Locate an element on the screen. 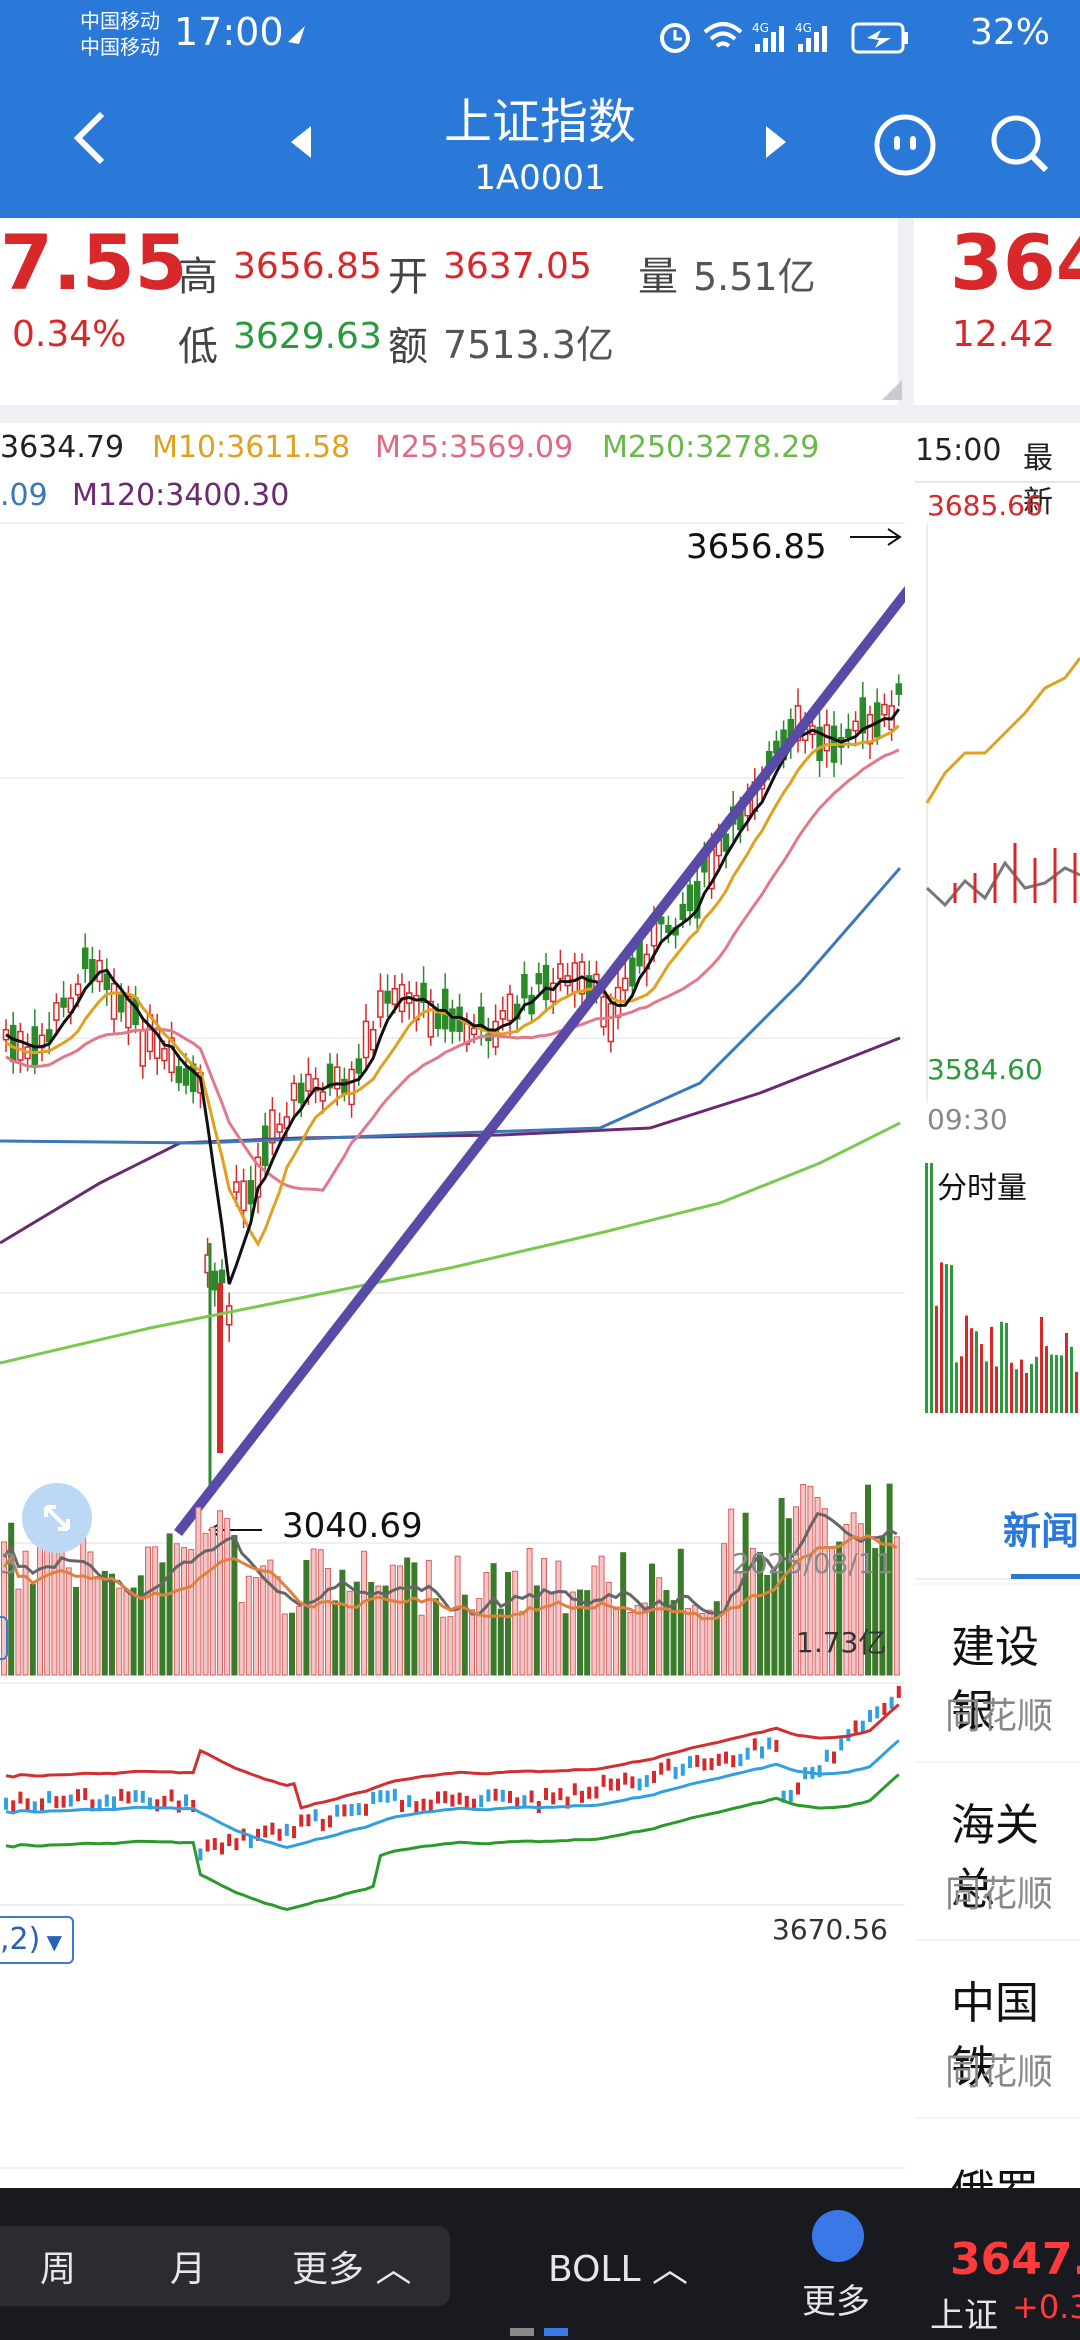 This screenshot has width=1080, height=2340. boll-indicator-selector: ,2) ▼ is located at coordinates (37, 1940).